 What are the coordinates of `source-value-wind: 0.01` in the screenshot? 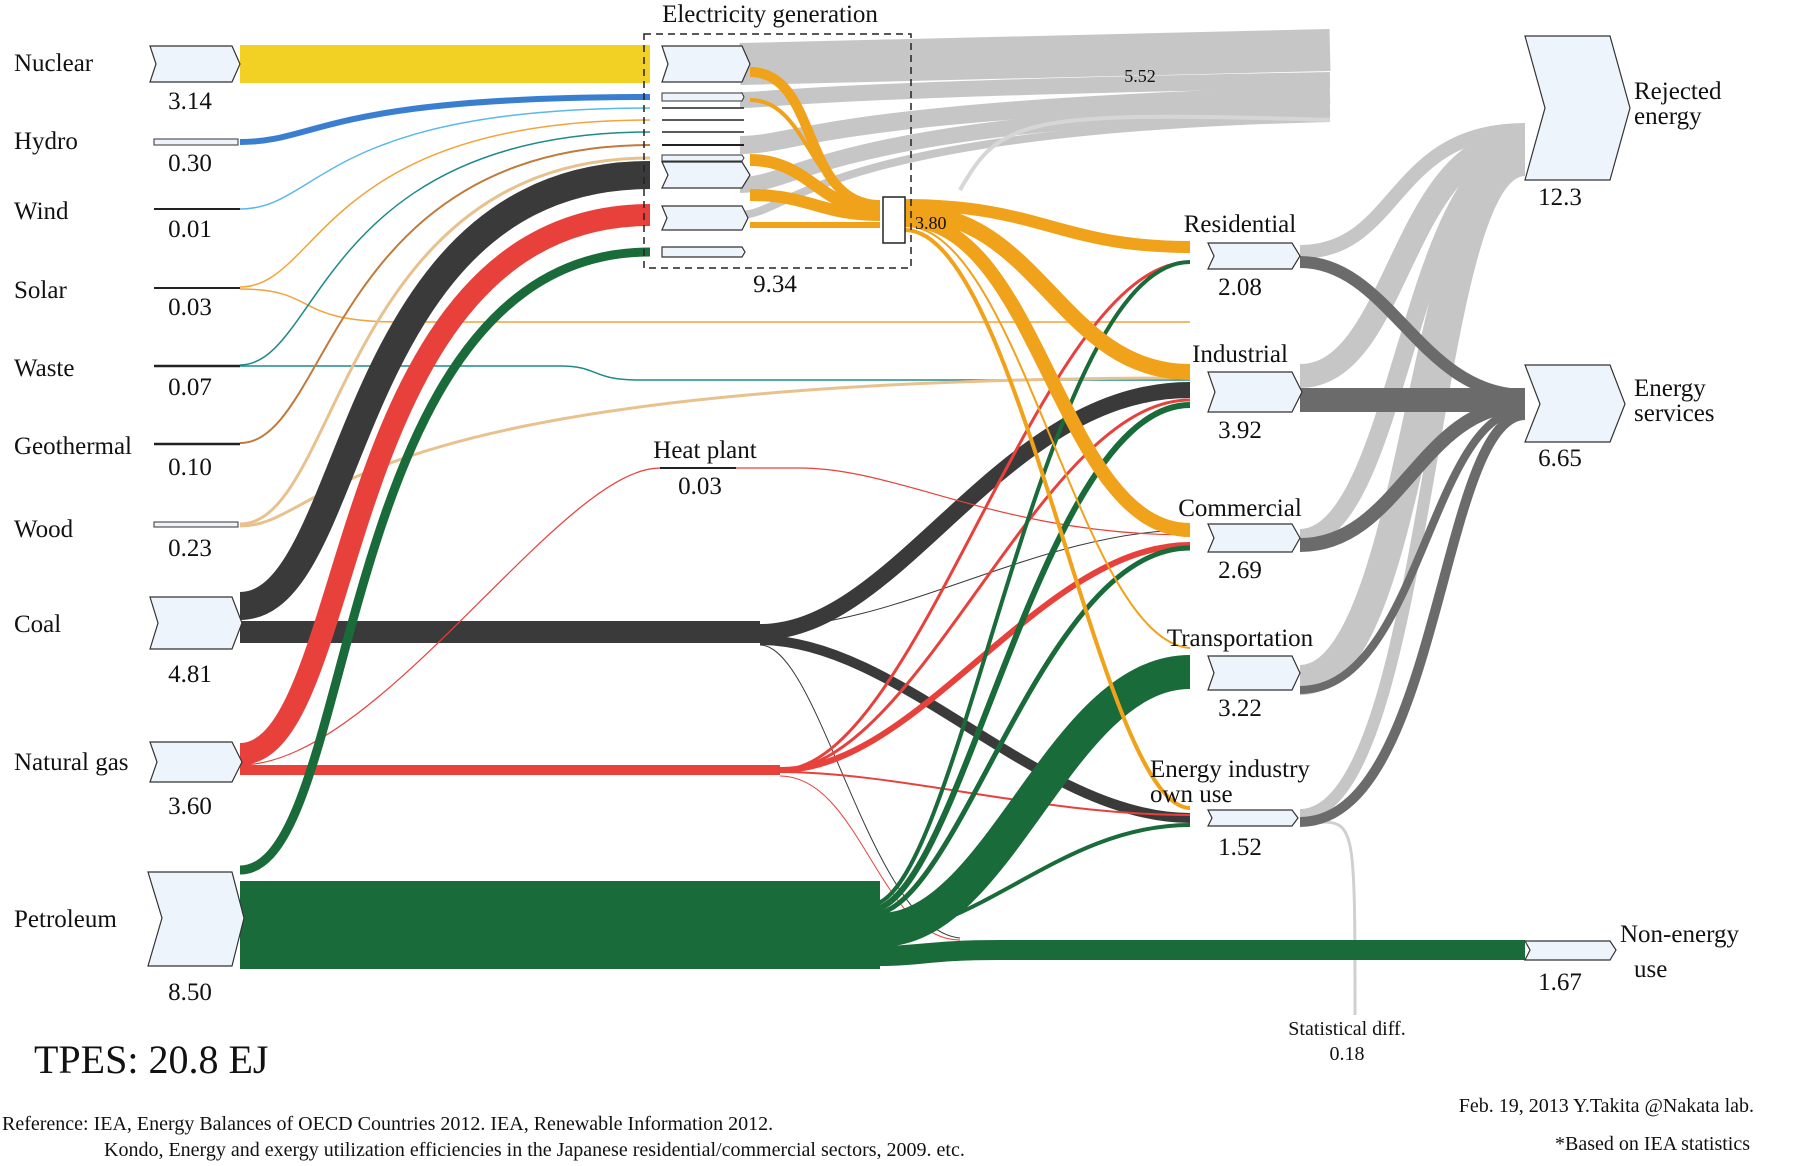 It's located at (190, 229).